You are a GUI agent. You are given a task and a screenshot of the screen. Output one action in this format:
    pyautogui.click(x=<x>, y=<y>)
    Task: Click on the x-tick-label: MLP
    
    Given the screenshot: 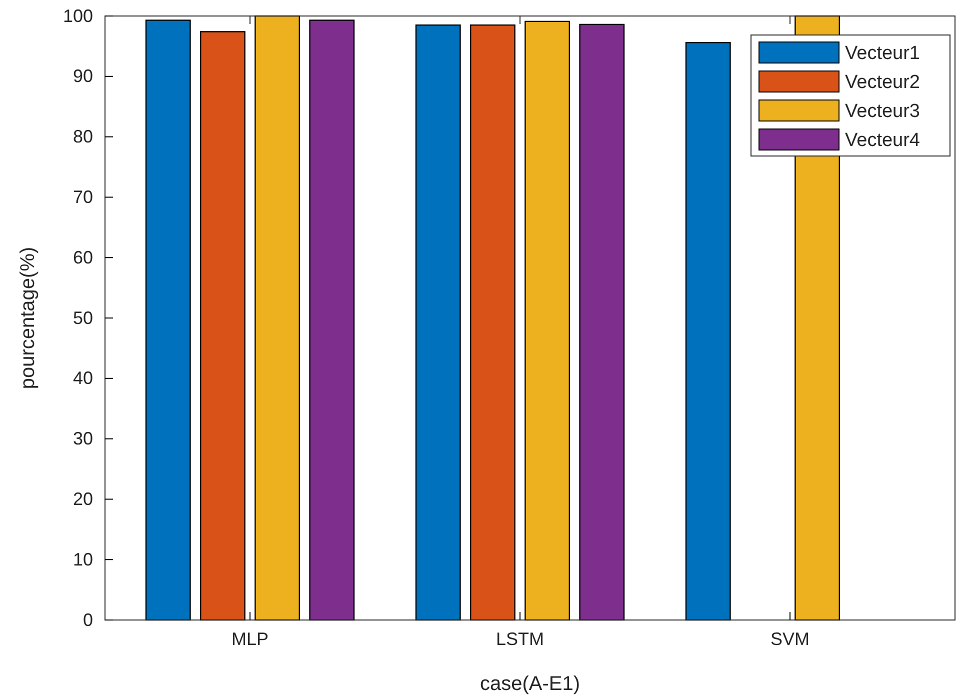 What is the action you would take?
    pyautogui.click(x=250, y=638)
    